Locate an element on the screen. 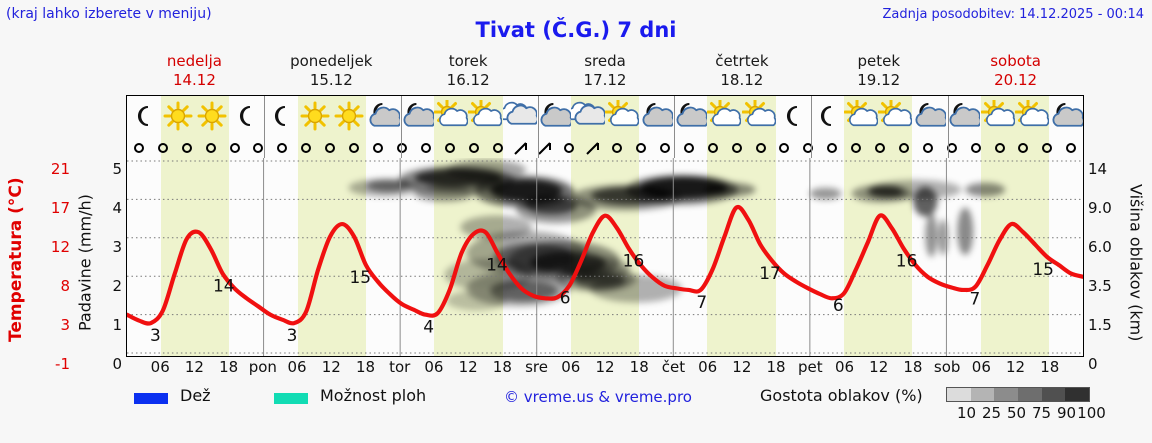 The image size is (1152, 443). hour-label: sob is located at coordinates (947, 367).